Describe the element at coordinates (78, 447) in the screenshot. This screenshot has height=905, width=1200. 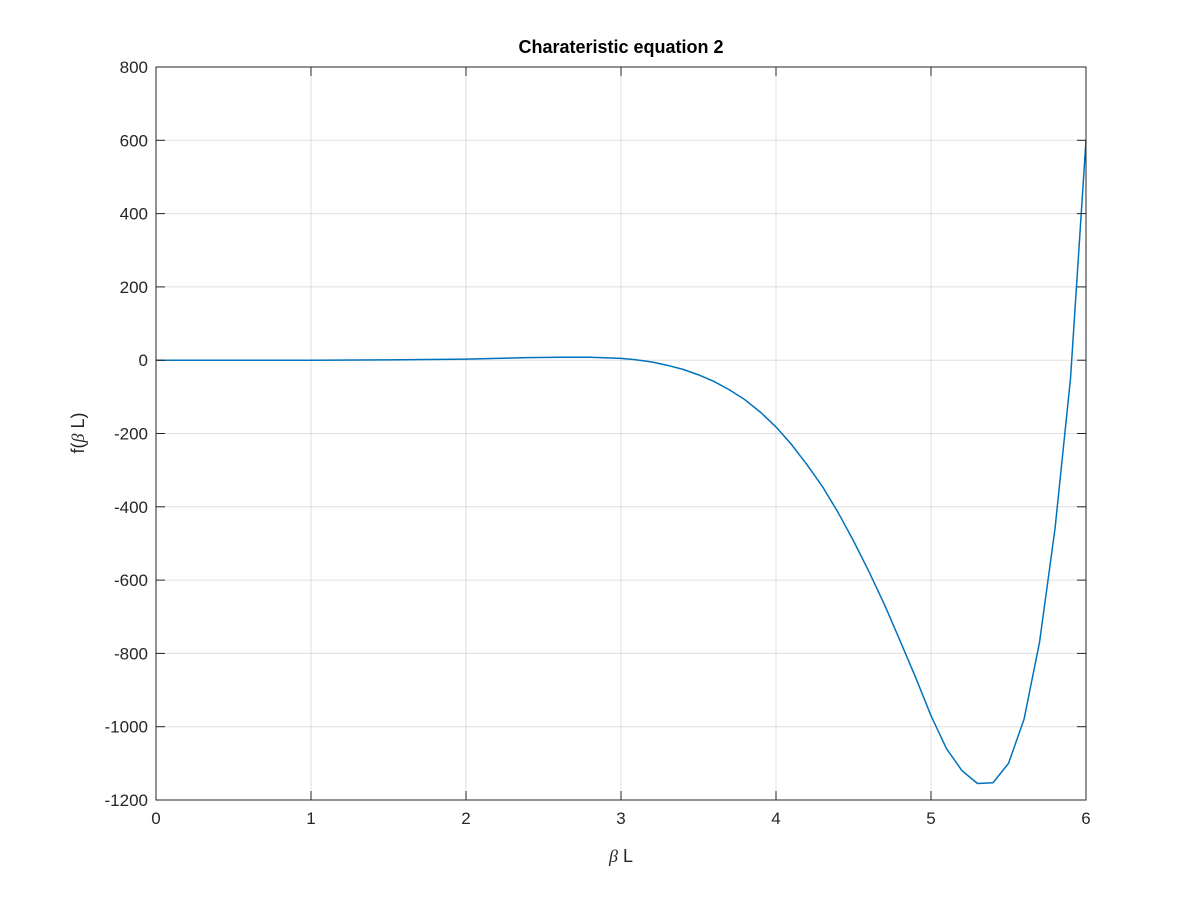
I see `y-axis-label-prefix: f(` at that location.